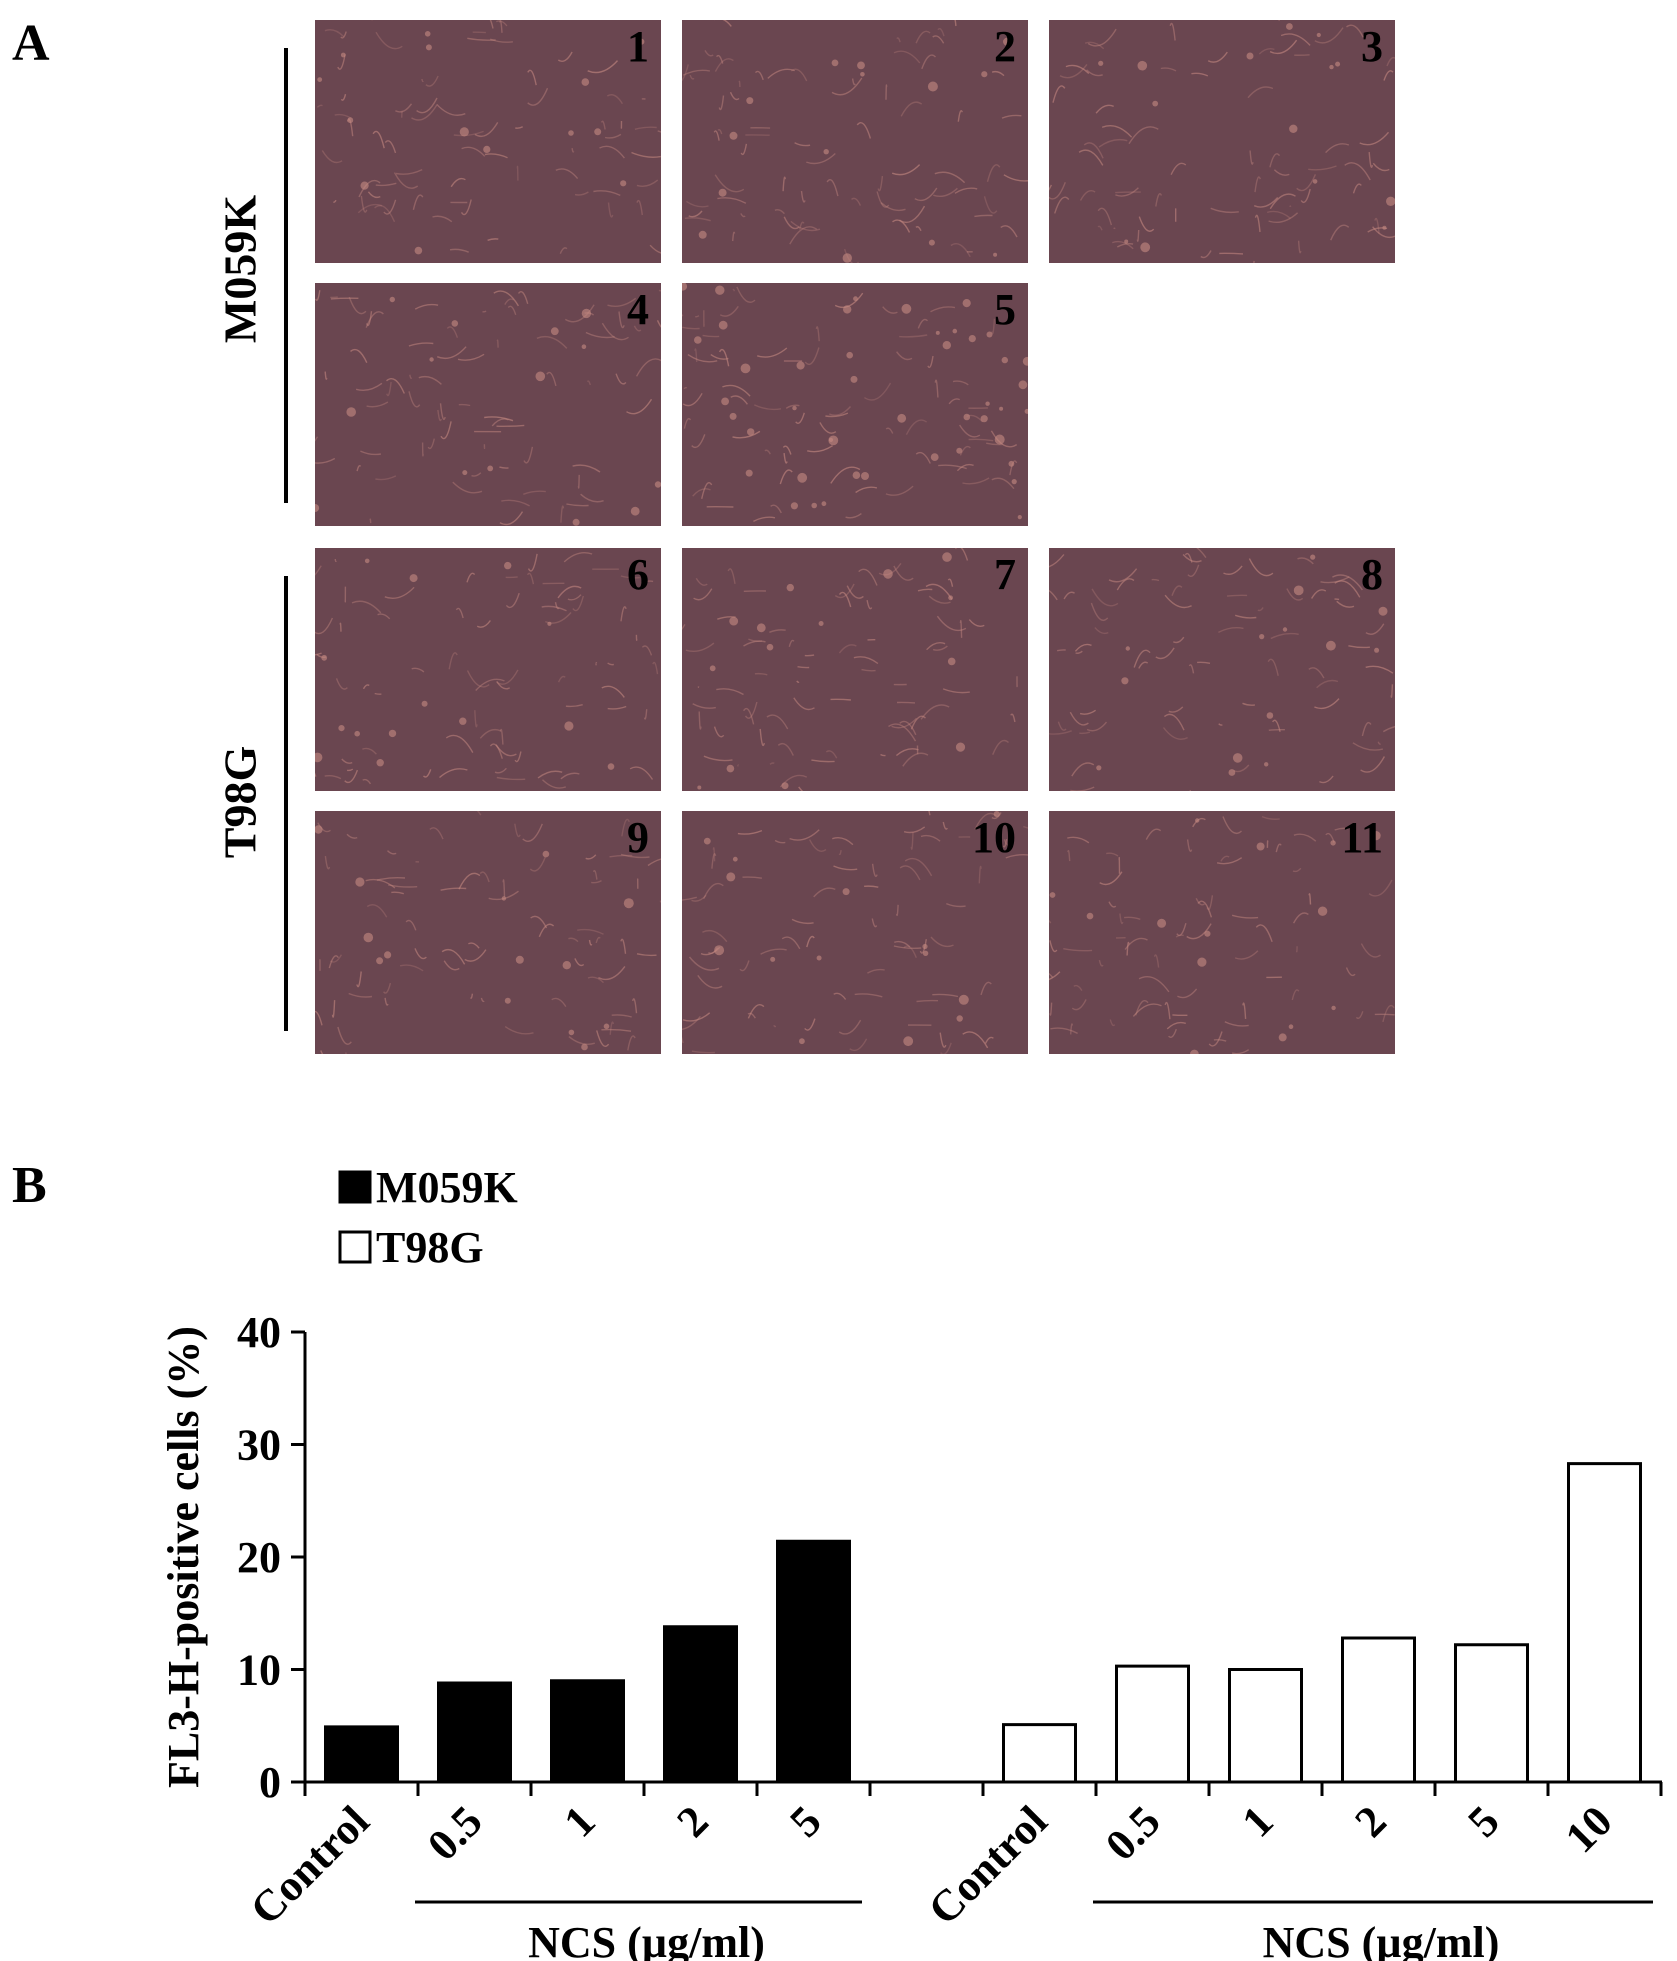  I want to click on treatment-label-0: NCS (µg/ml), so click(646, 1939).